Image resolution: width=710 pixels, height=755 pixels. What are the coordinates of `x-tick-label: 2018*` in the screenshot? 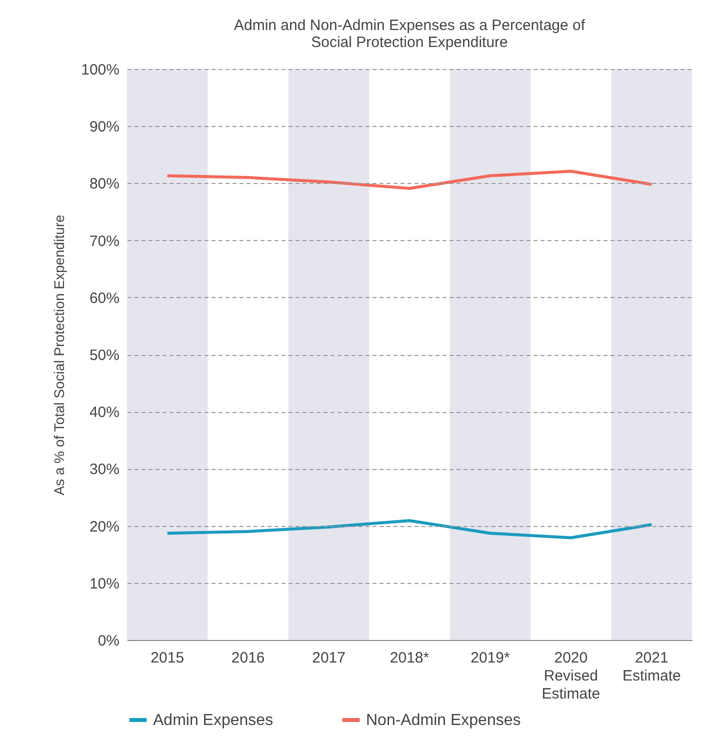 It's located at (410, 658).